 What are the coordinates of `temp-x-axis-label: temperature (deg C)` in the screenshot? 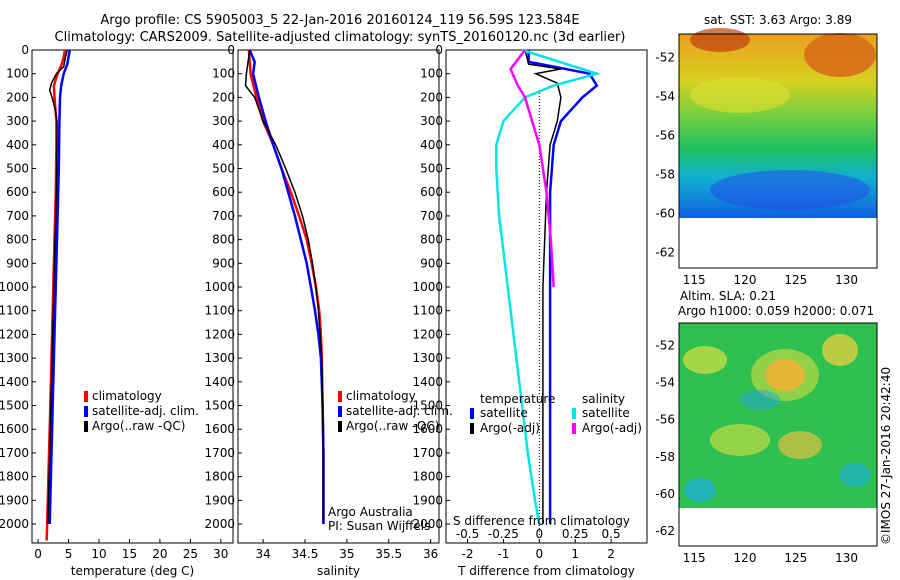 It's located at (132, 571).